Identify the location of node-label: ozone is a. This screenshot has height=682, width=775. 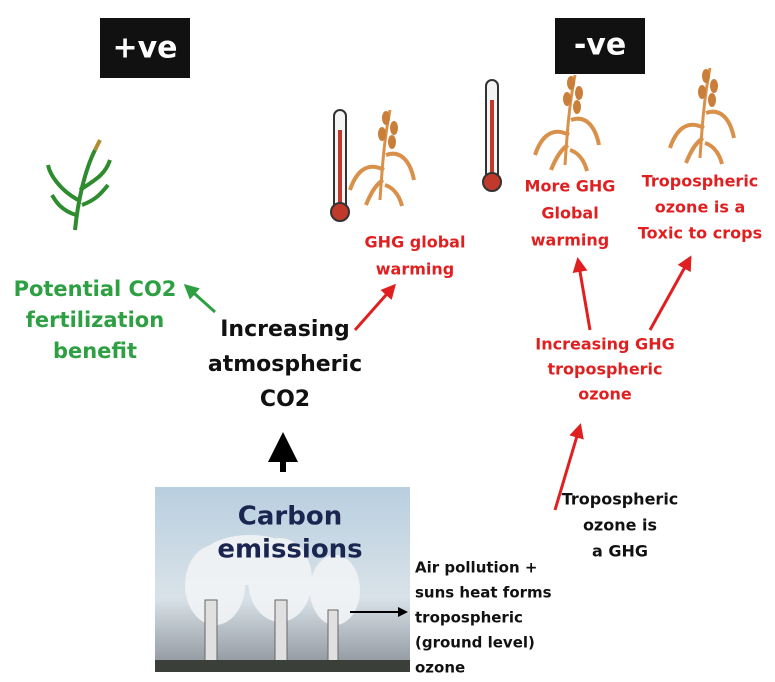
(700, 207).